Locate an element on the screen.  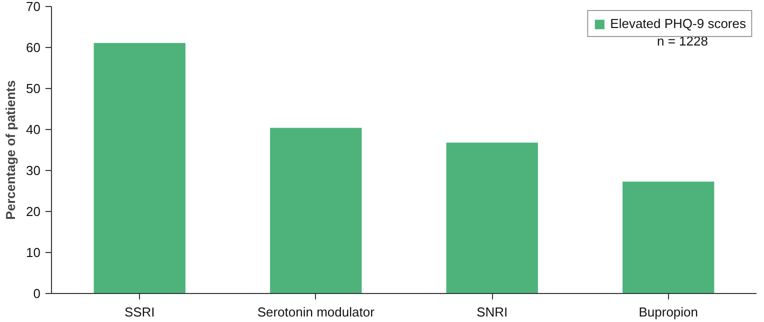
y-tick-label: 70 is located at coordinates (33, 7).